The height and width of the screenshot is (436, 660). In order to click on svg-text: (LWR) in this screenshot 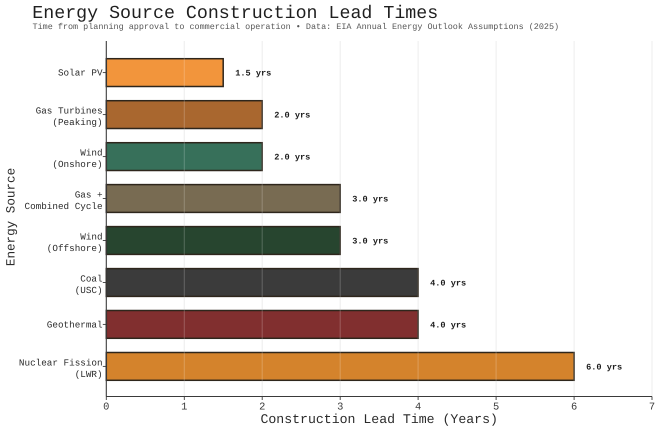, I will do `click(89, 374)`.